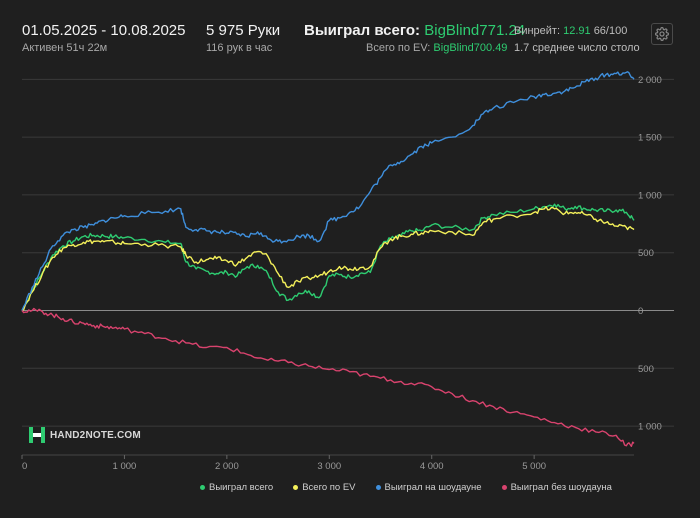 The width and height of the screenshot is (700, 518). What do you see at coordinates (475, 30) in the screenshot?
I see `won-total-value: BigBlind771.24` at bounding box center [475, 30].